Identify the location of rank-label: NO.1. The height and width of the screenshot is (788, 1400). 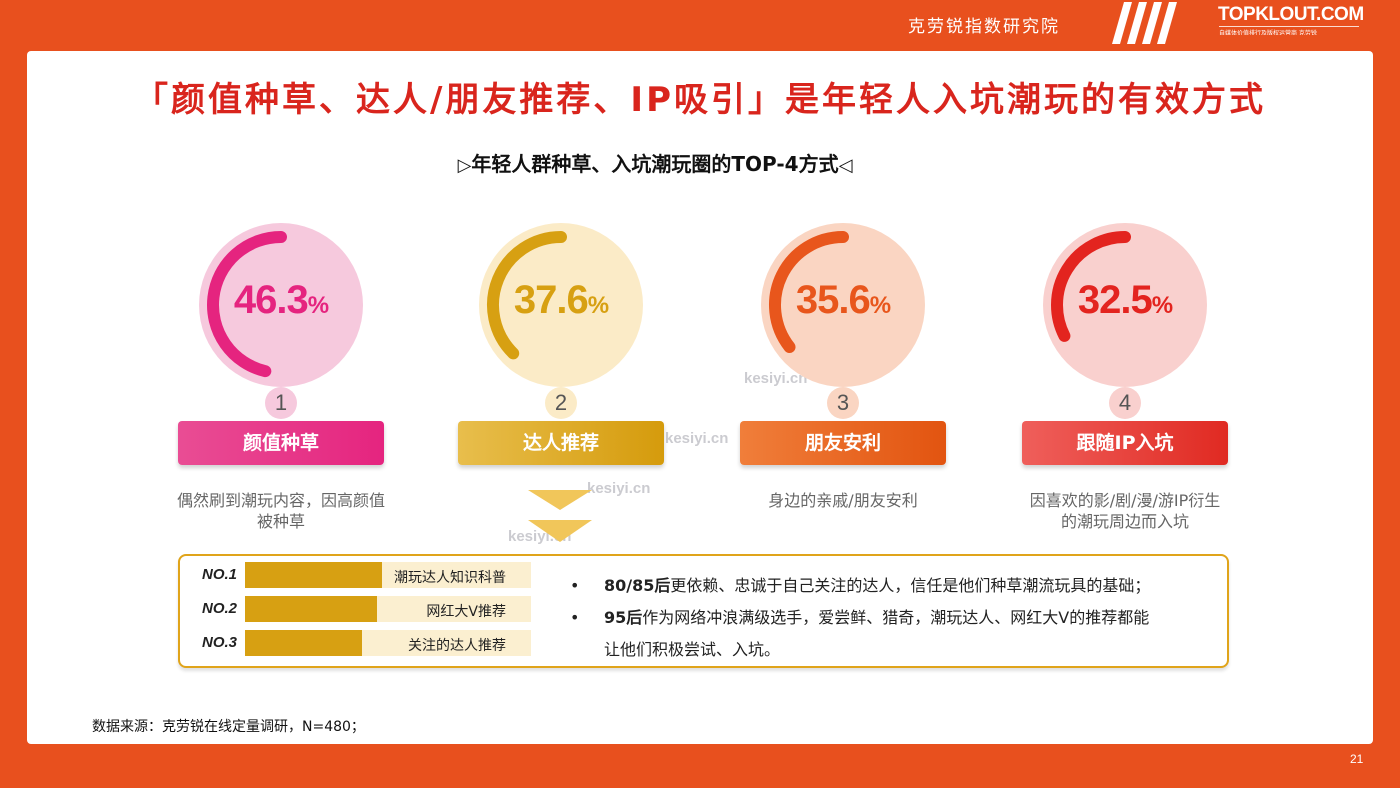
(220, 574).